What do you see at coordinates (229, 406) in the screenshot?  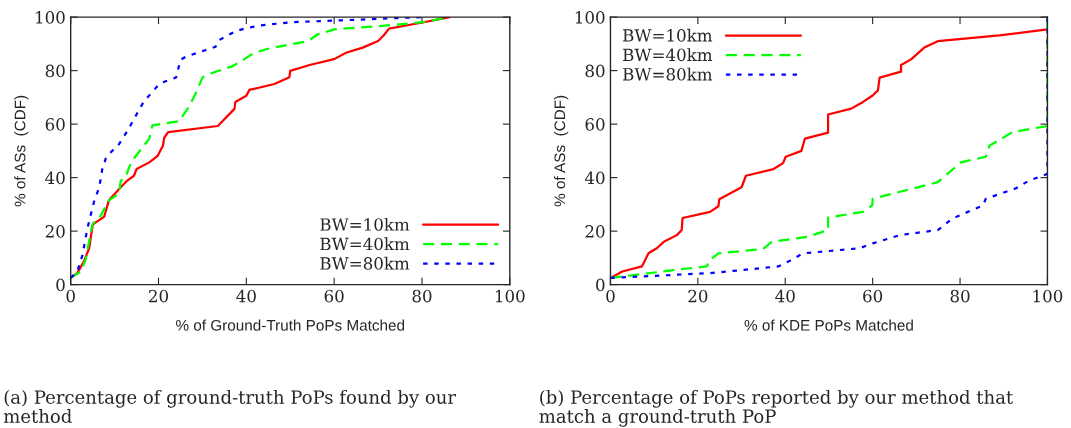 I see `text: (a) Percentage of ground-truth PoPs found by our method` at bounding box center [229, 406].